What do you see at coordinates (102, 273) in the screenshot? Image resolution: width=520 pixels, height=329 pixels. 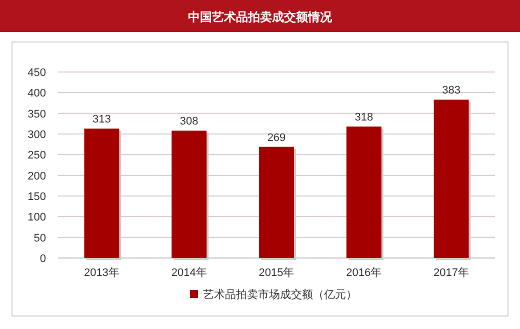 I see `x-tick-label: 2013年` at bounding box center [102, 273].